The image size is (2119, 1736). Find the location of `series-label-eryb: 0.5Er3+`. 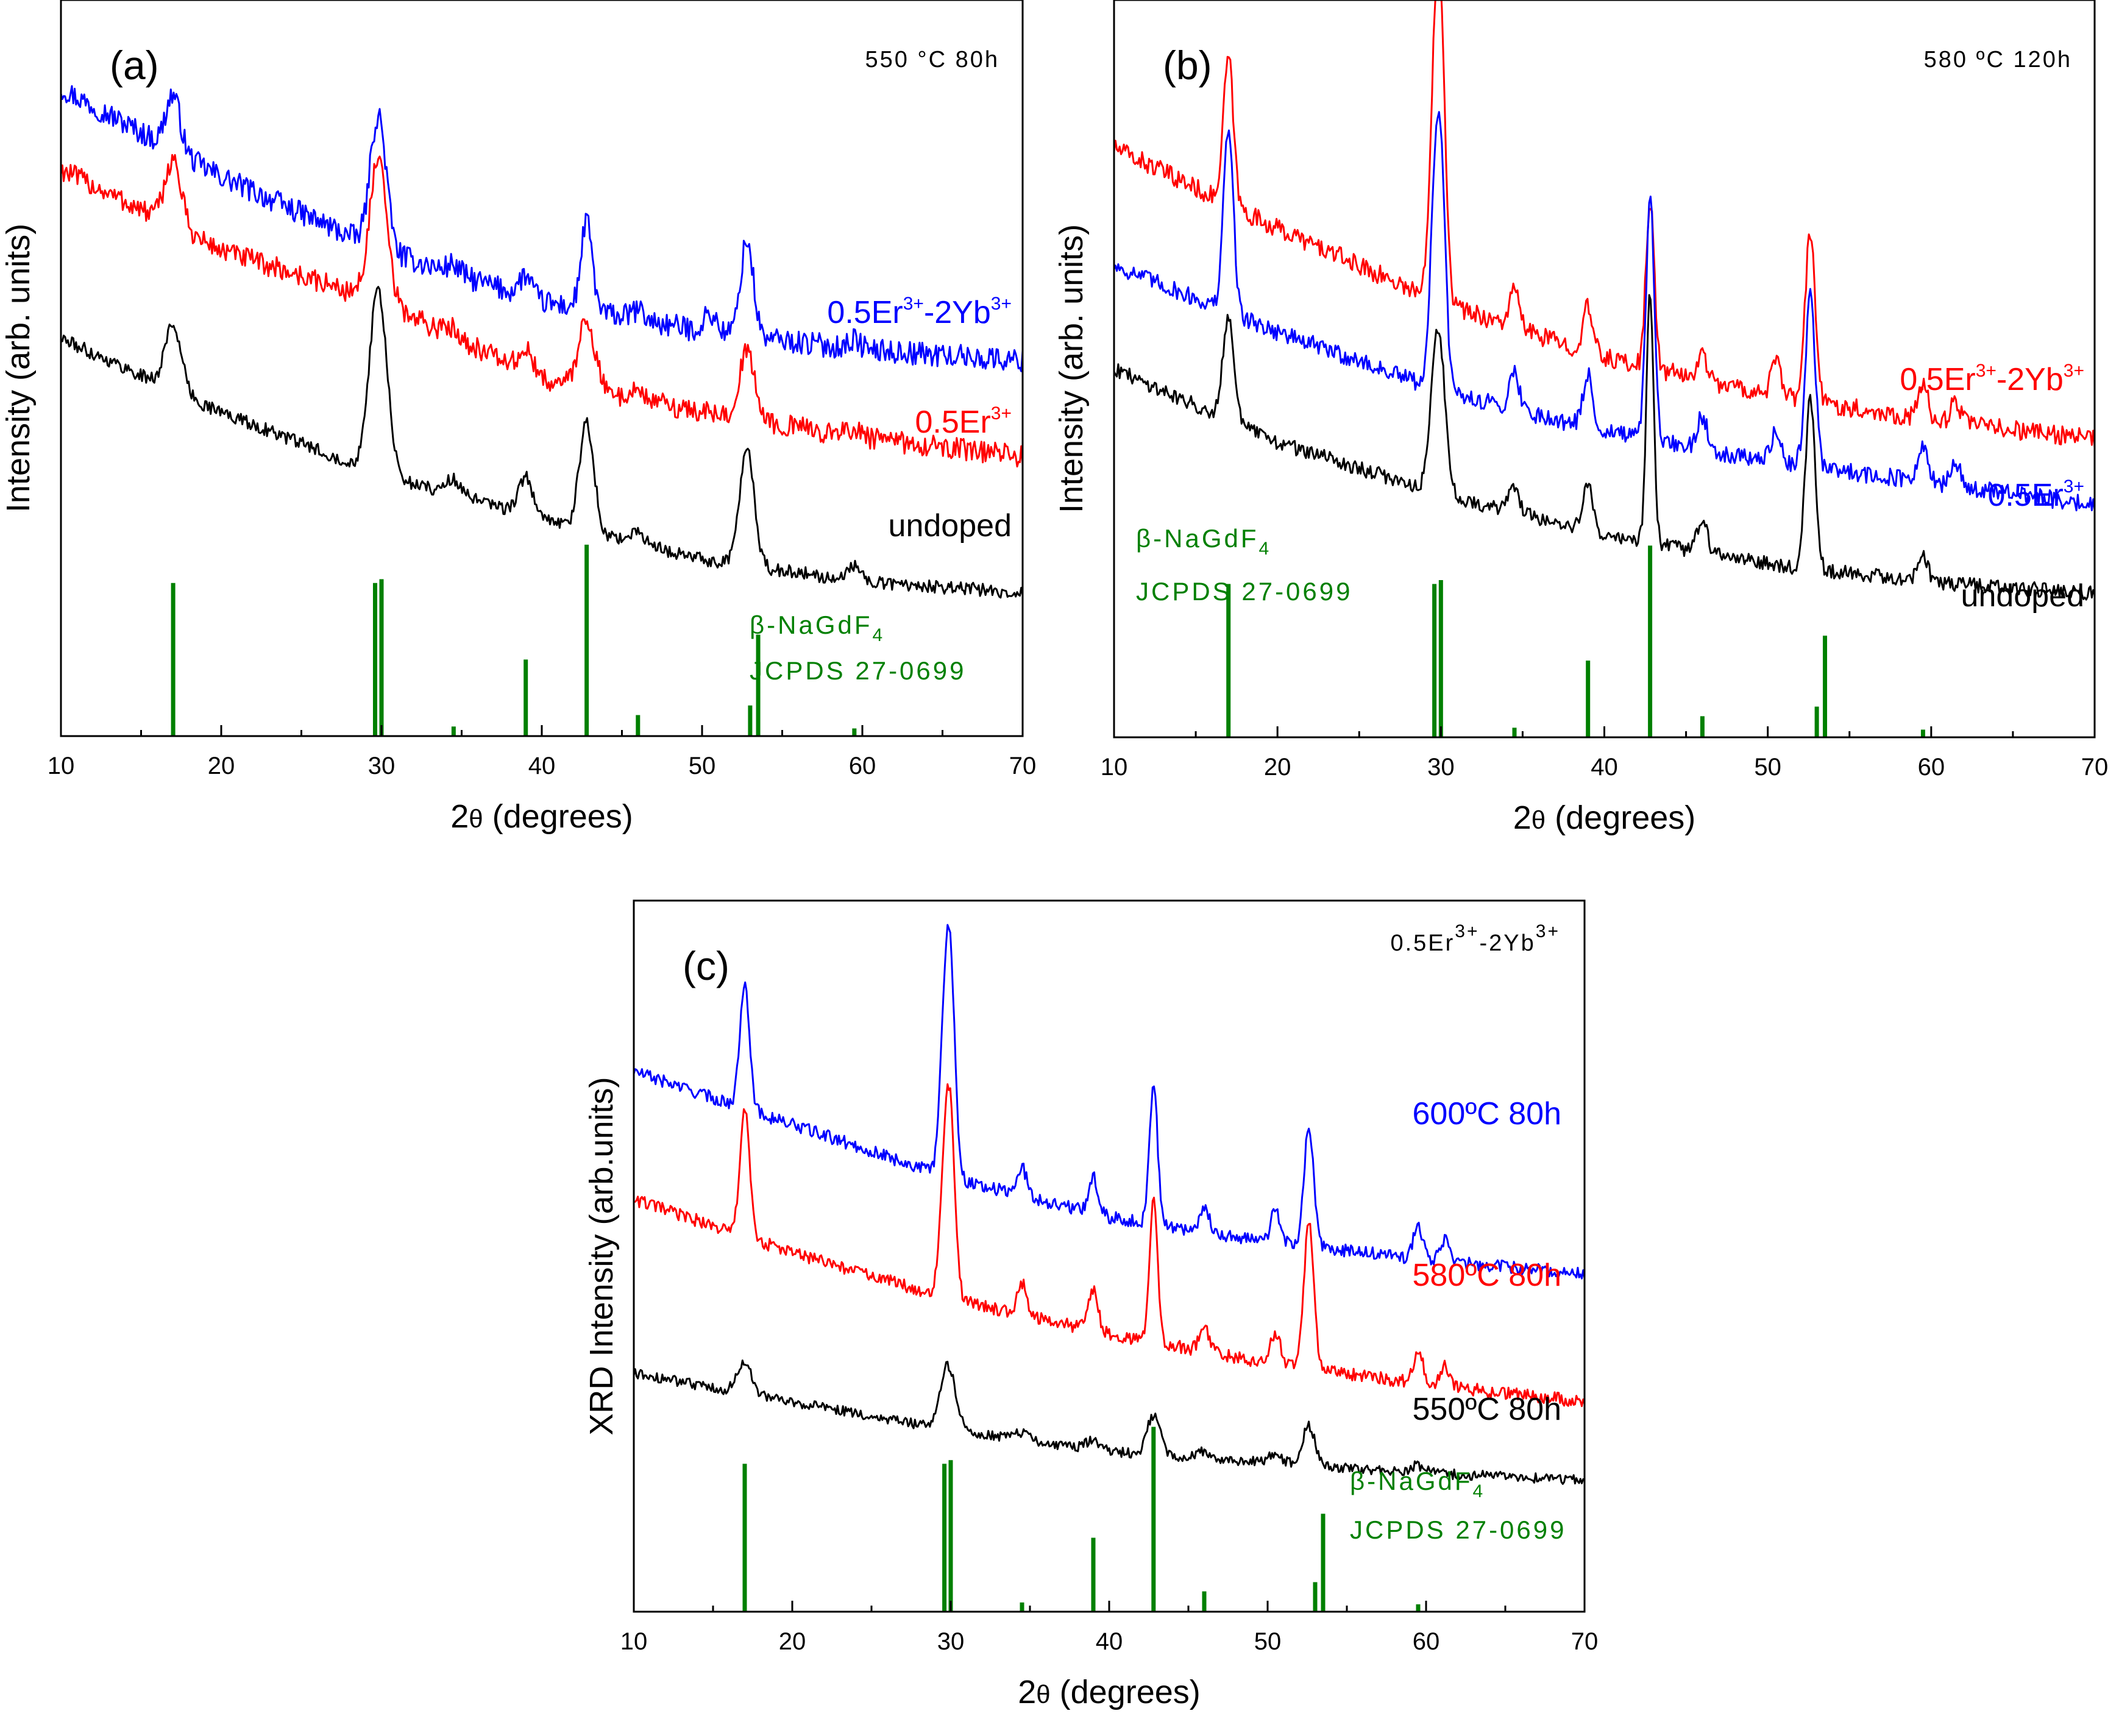

series-label-eryb: 0.5Er3+ is located at coordinates (2035, 495).